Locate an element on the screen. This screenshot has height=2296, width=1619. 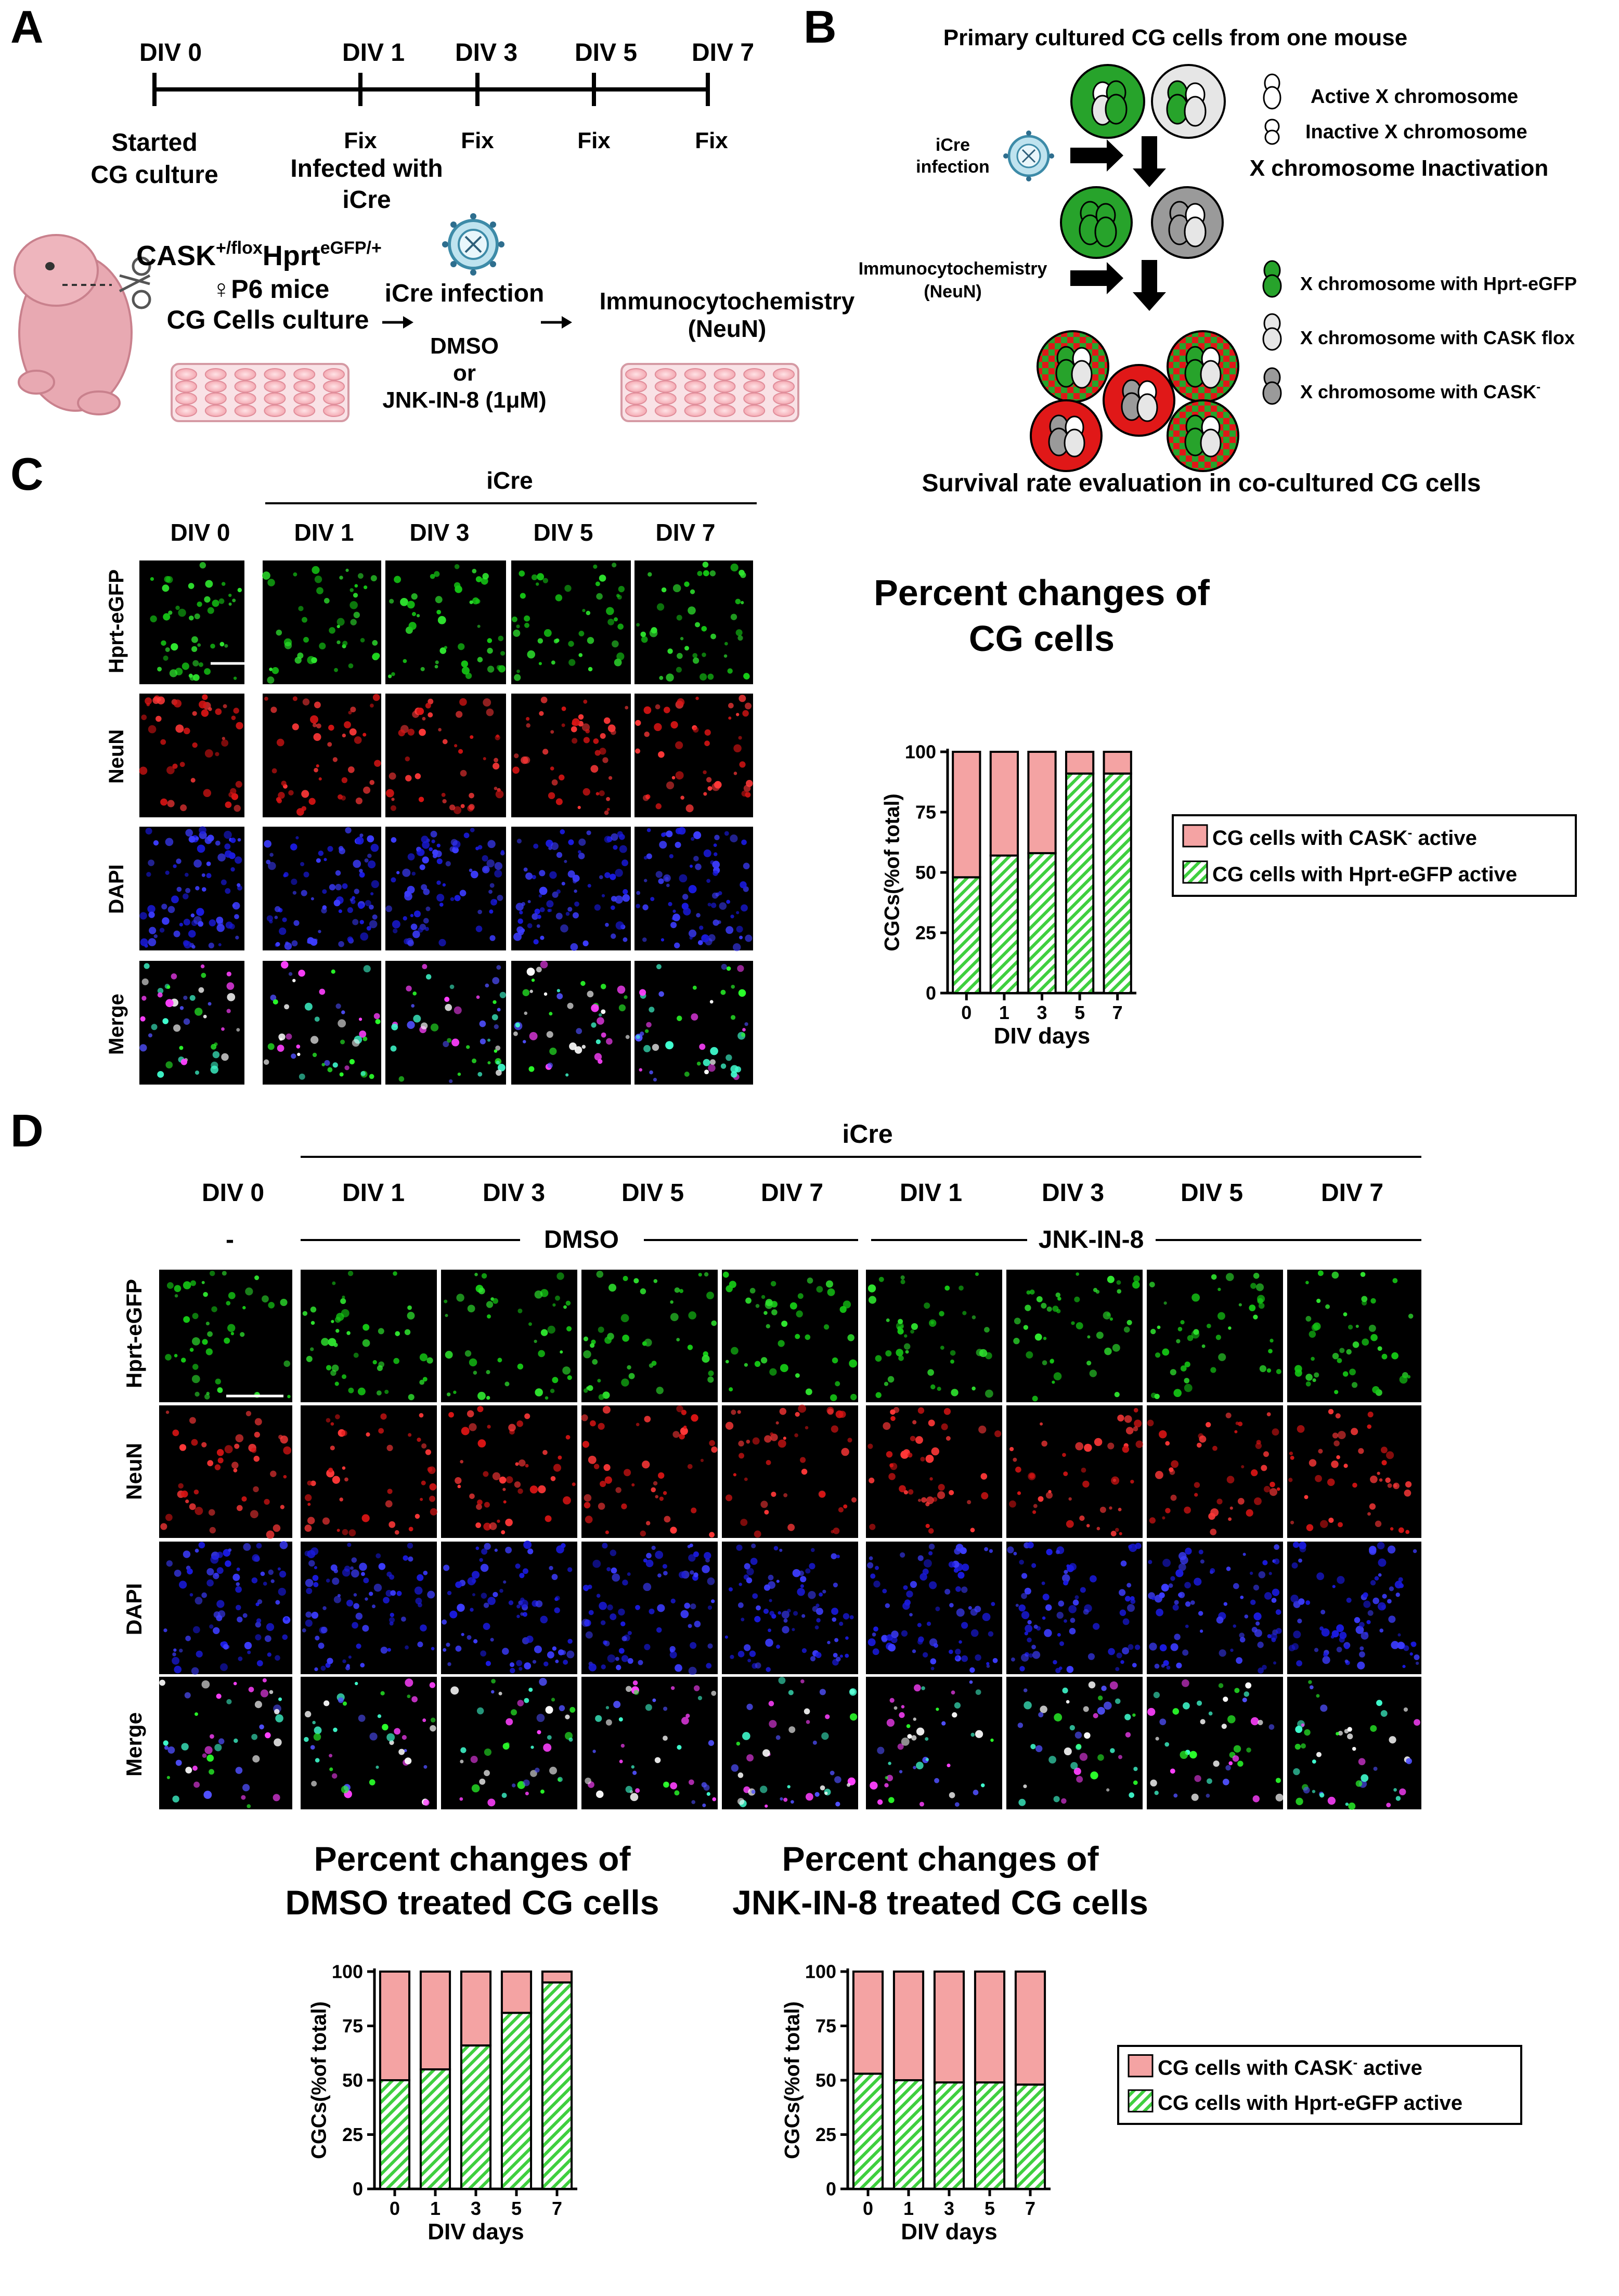
co-cultured-cell-icon is located at coordinates (1073, 366).